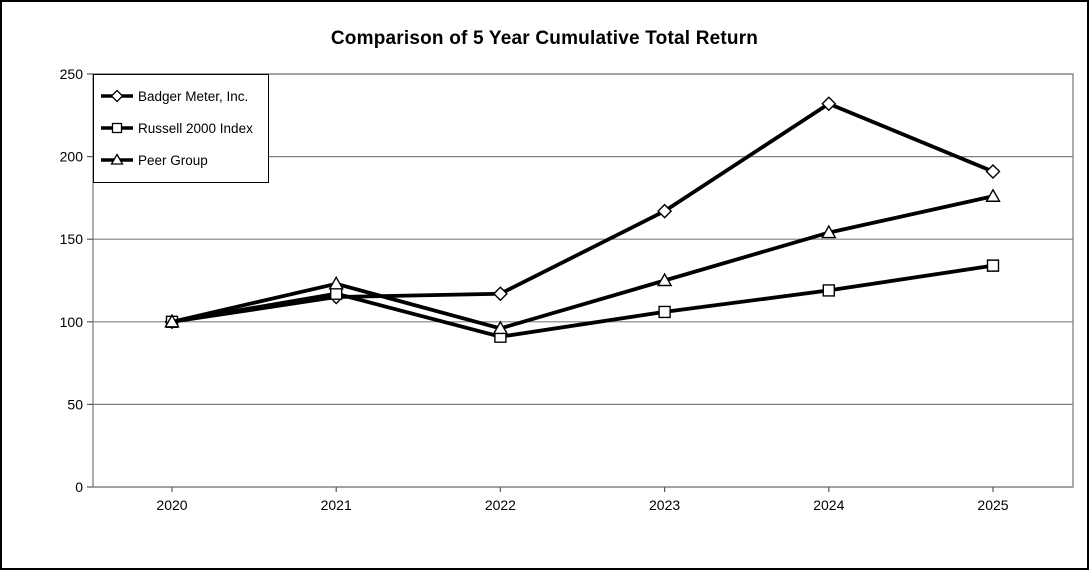 Image resolution: width=1089 pixels, height=570 pixels. Describe the element at coordinates (75, 404) in the screenshot. I see `y-tick-label: 50` at that location.